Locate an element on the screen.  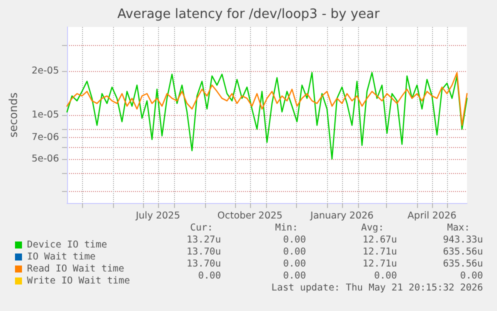
y-axis-title: seconds is located at coordinates (13, 115).